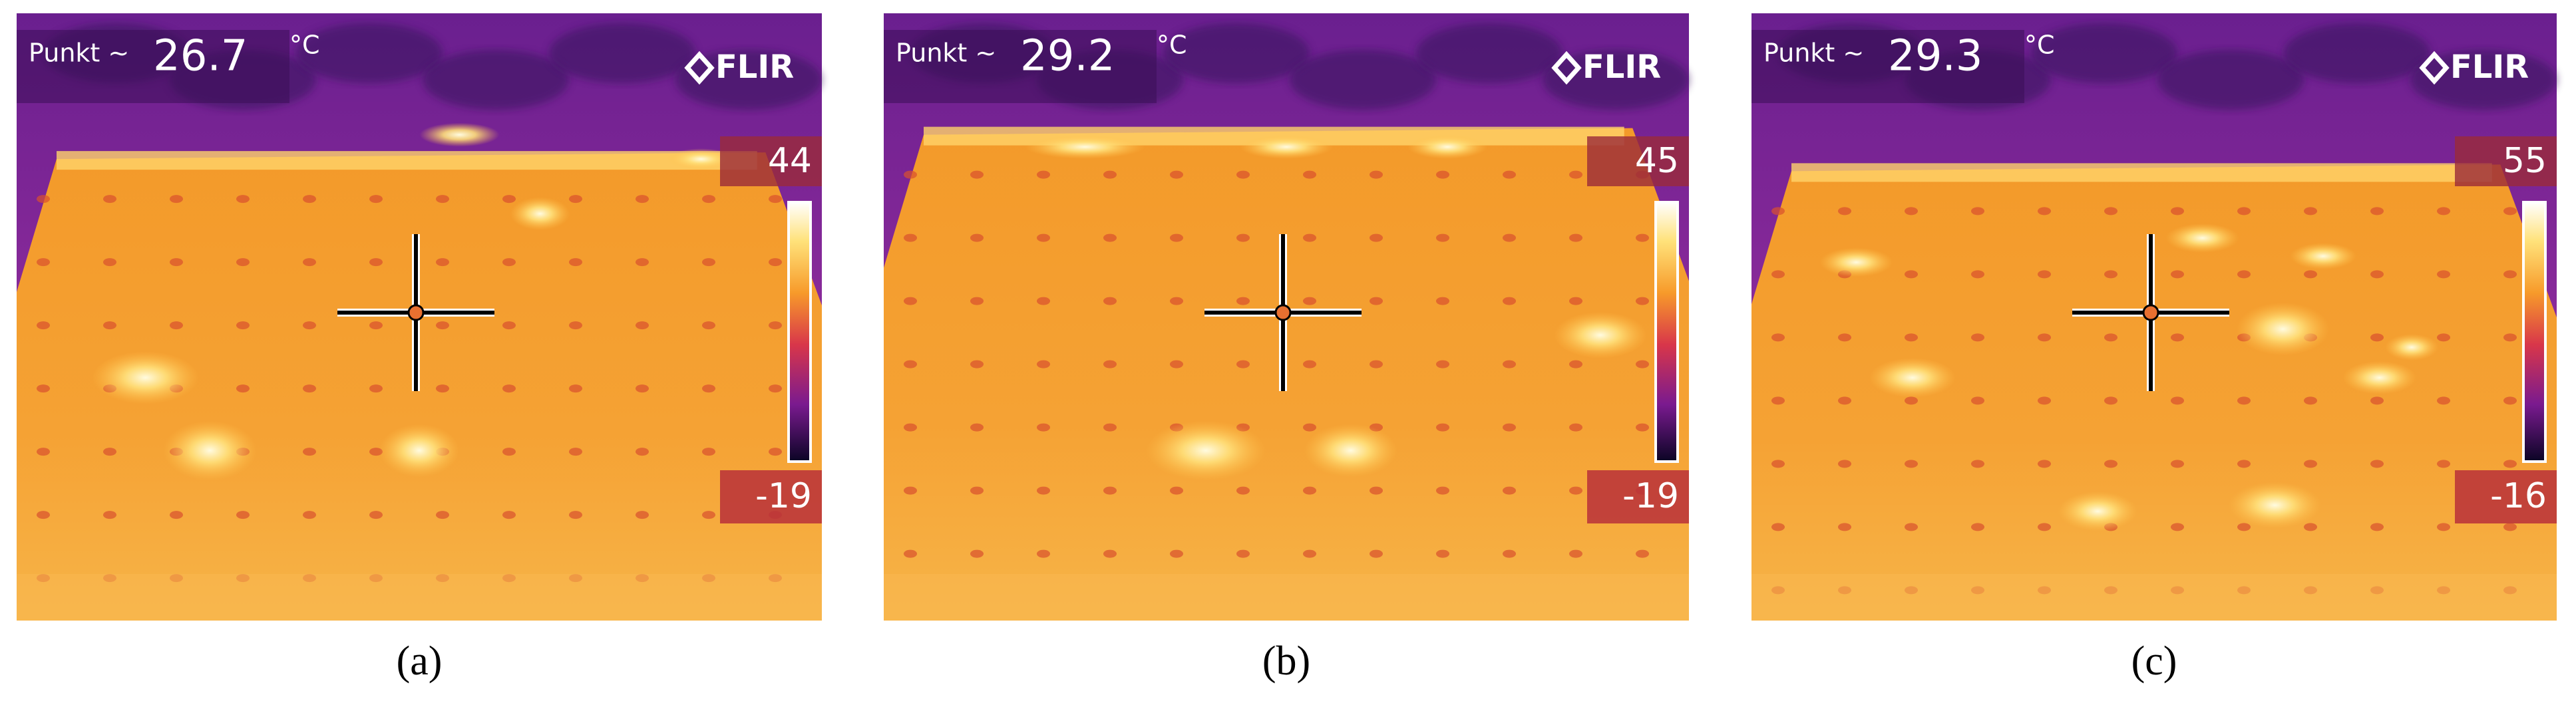 This screenshot has width=2576, height=717. I want to click on readout-box, so click(153, 66).